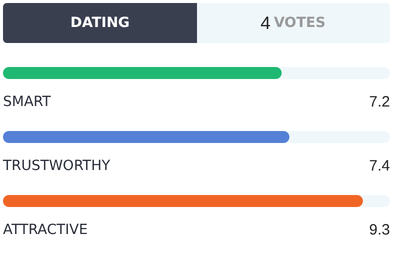 Image resolution: width=407 pixels, height=266 pixels. What do you see at coordinates (293, 23) in the screenshot?
I see `chart-subtitle: 4 VOTES` at bounding box center [293, 23].